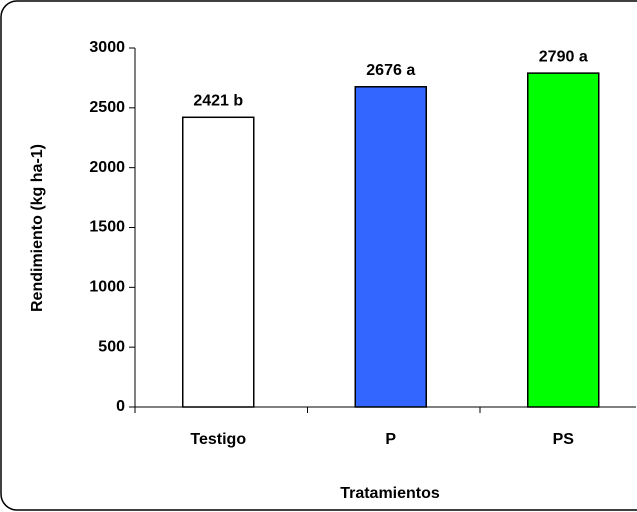  Describe the element at coordinates (107, 287) in the screenshot. I see `y-tick-label: 1000` at that location.